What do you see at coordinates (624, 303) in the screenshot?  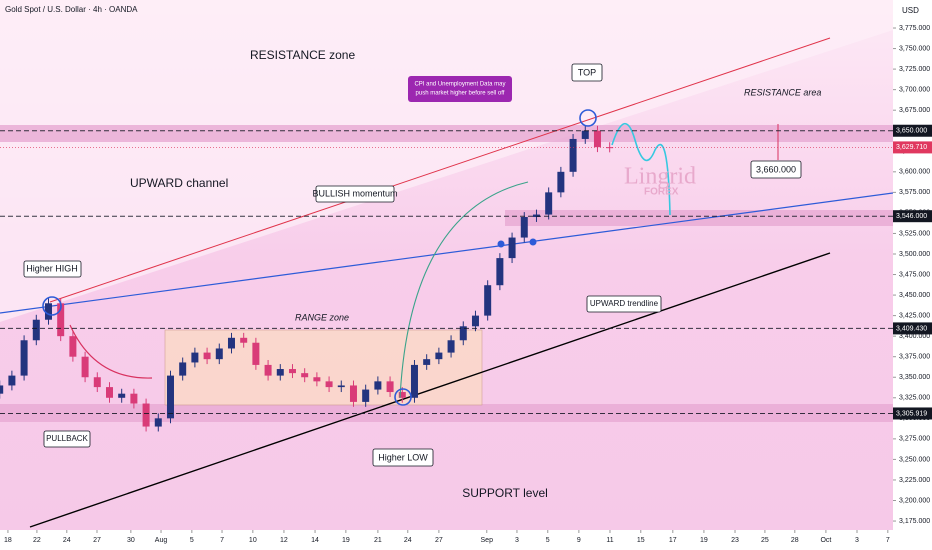 I see `annotation: UPWARD trendline` at bounding box center [624, 303].